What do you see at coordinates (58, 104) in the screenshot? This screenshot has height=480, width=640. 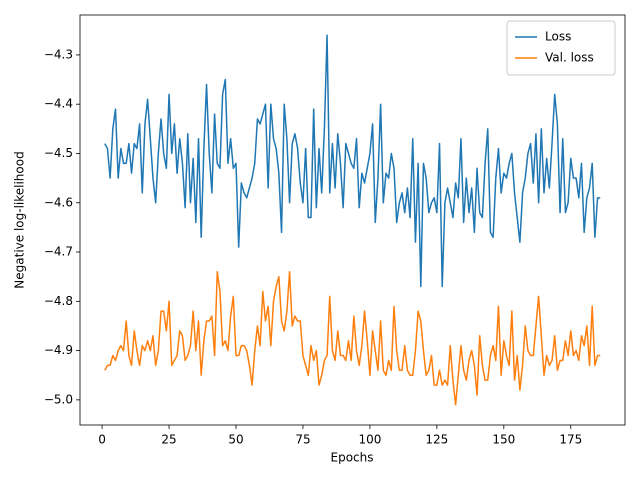 I see `y-tick-label: −4.4` at bounding box center [58, 104].